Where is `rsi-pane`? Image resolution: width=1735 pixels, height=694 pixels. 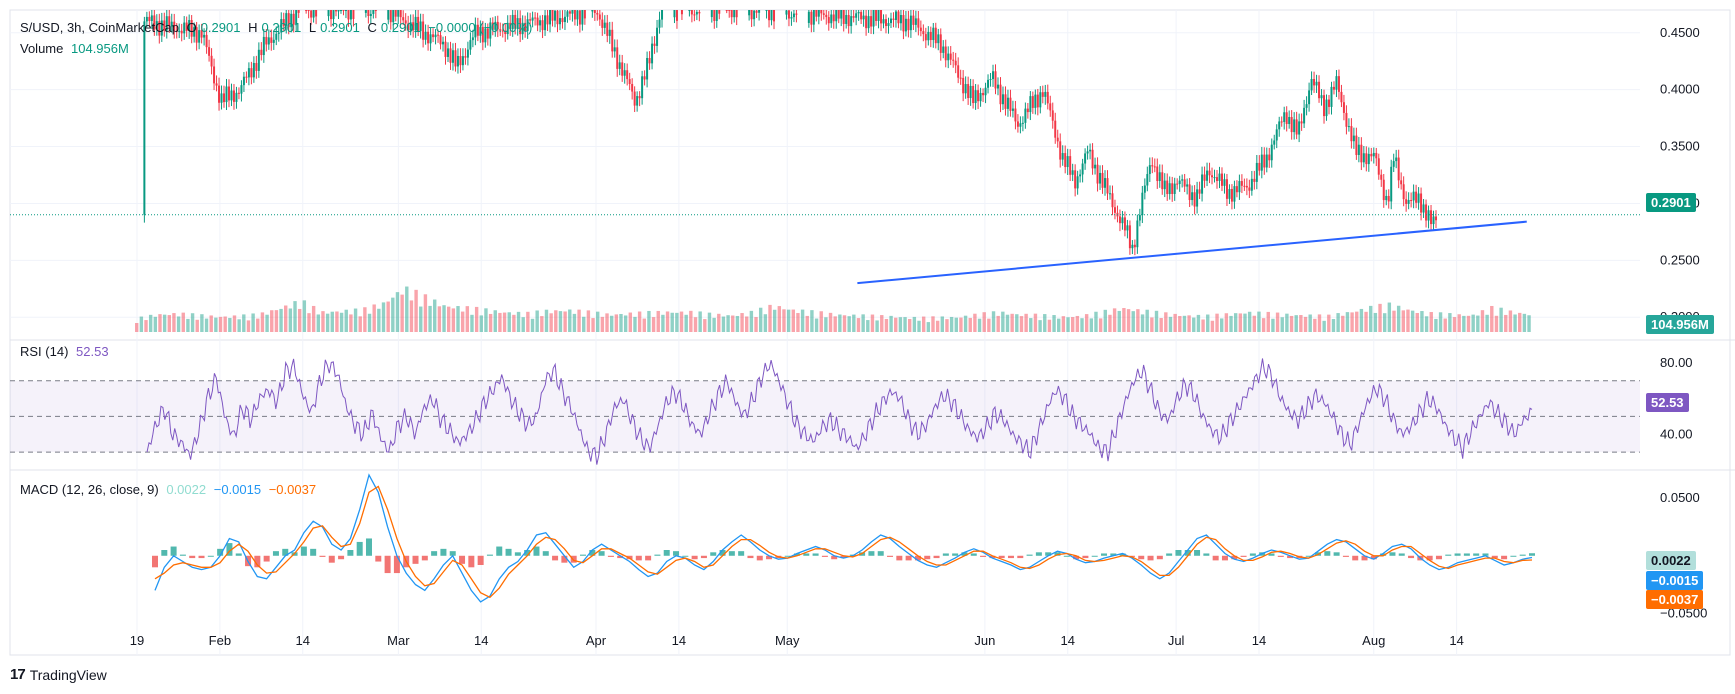
rsi-pane is located at coordinates (825, 411).